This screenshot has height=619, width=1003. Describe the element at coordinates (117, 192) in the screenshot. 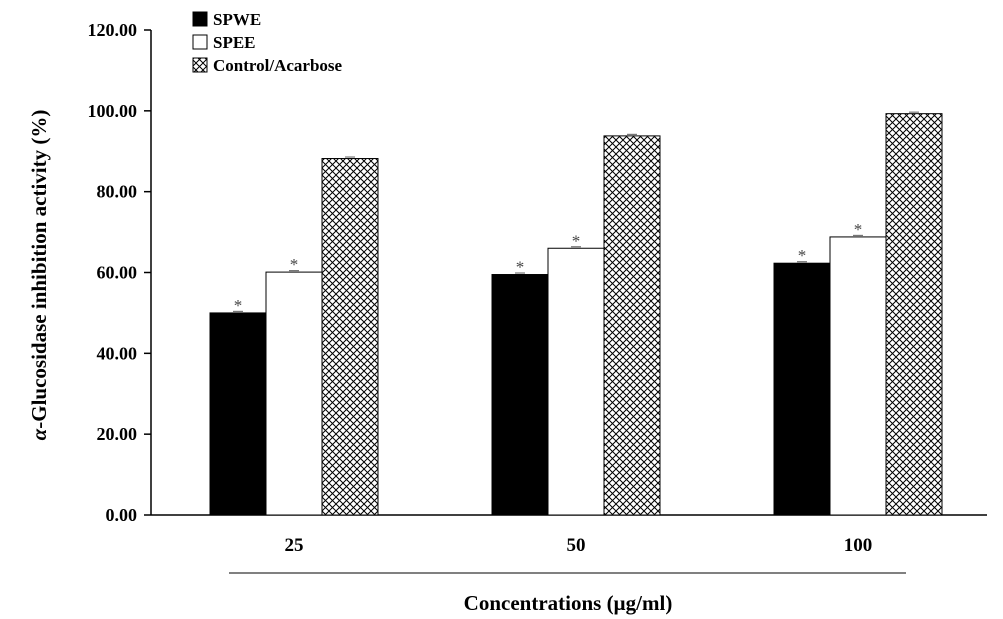

I see `y-tick-label: 80.00` at that location.